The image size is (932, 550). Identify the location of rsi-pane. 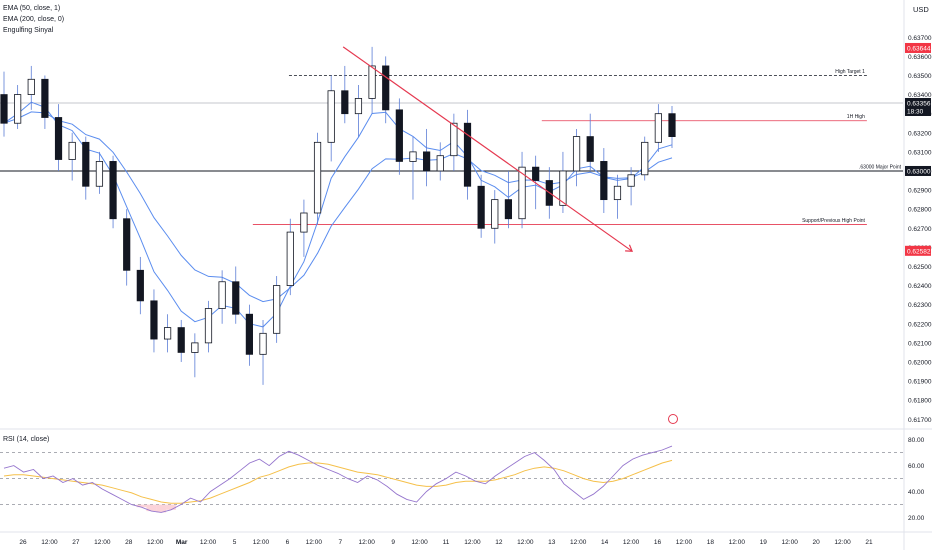
(451, 479).